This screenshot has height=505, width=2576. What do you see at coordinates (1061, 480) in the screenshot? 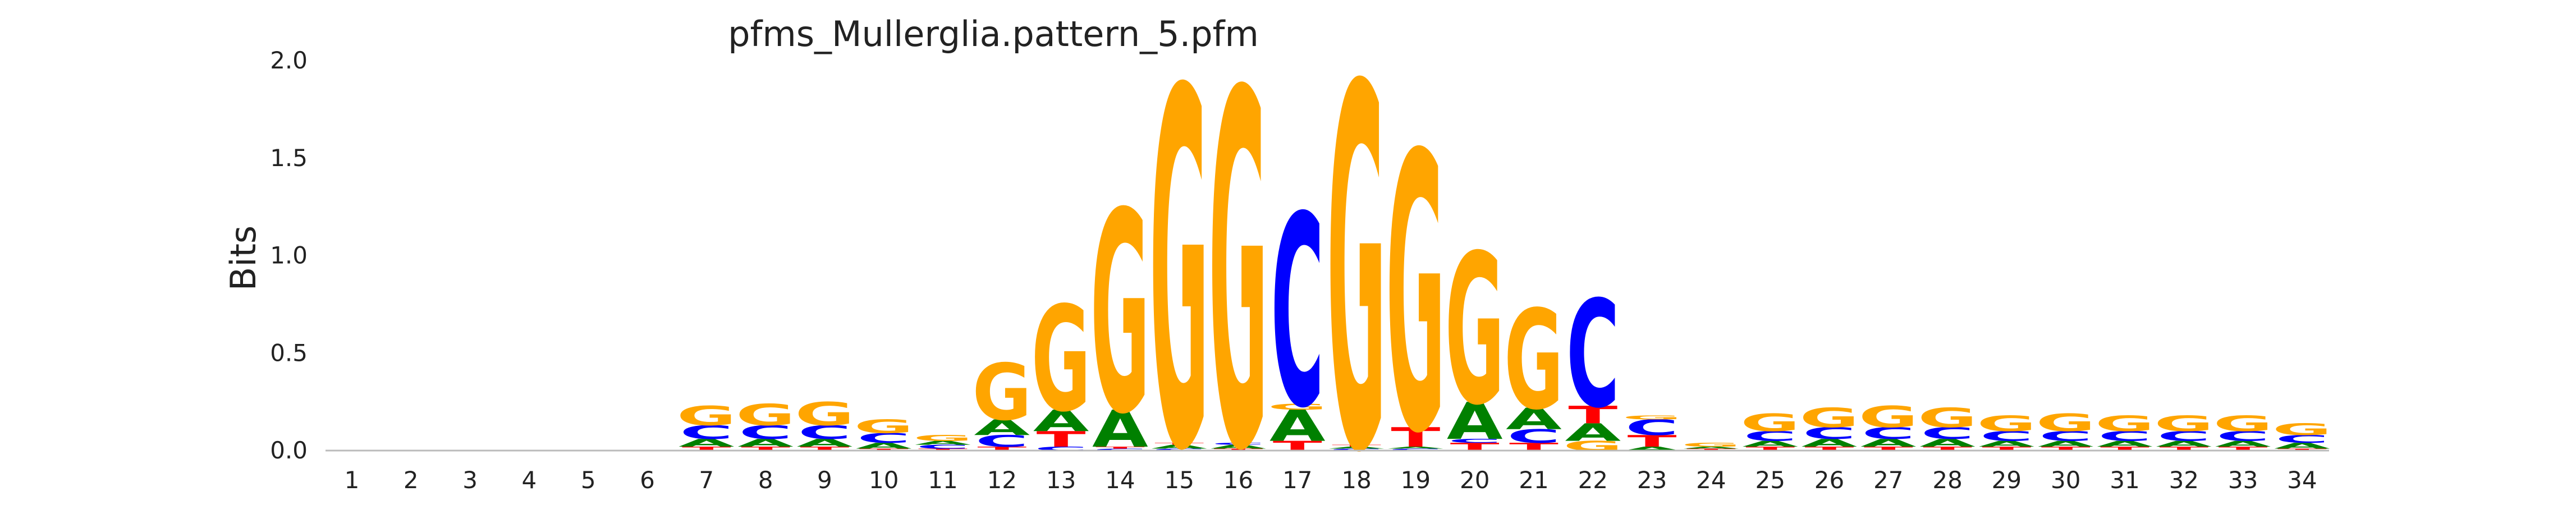
I see `x-tick-label: 13` at bounding box center [1061, 480].